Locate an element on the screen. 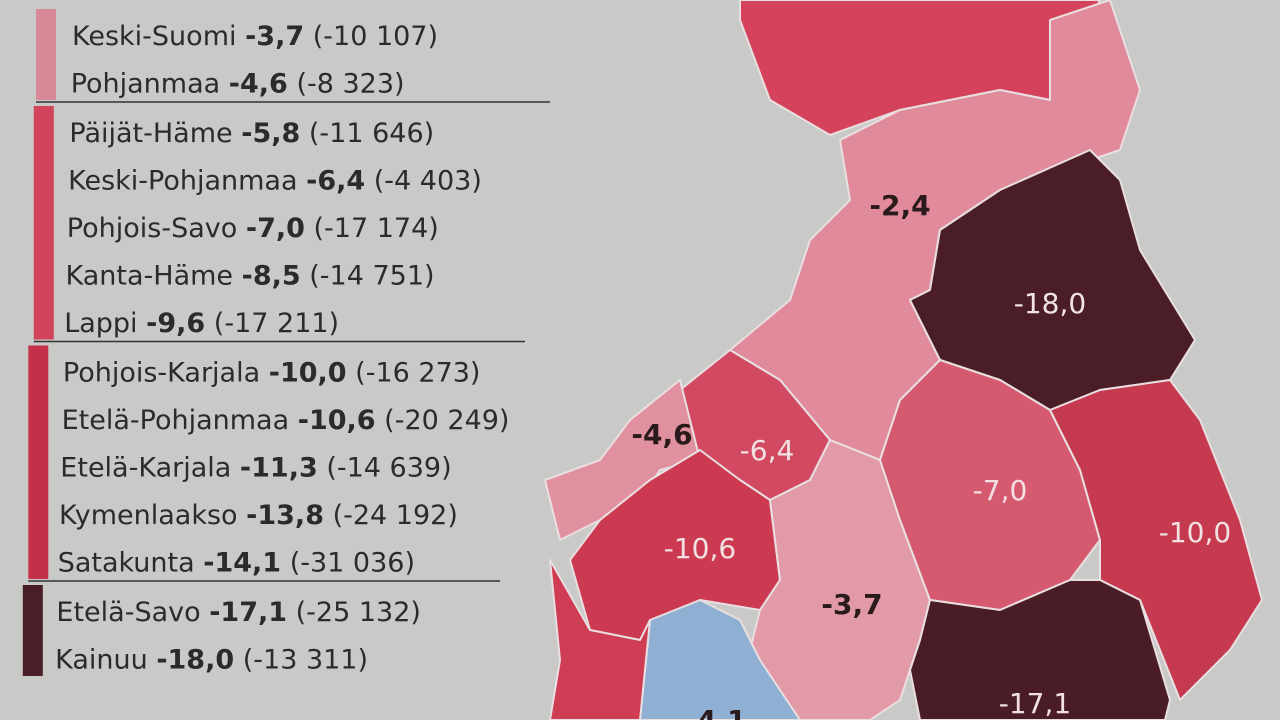 The width and height of the screenshot is (1280, 720). map-label: -4,6 is located at coordinates (661, 434).